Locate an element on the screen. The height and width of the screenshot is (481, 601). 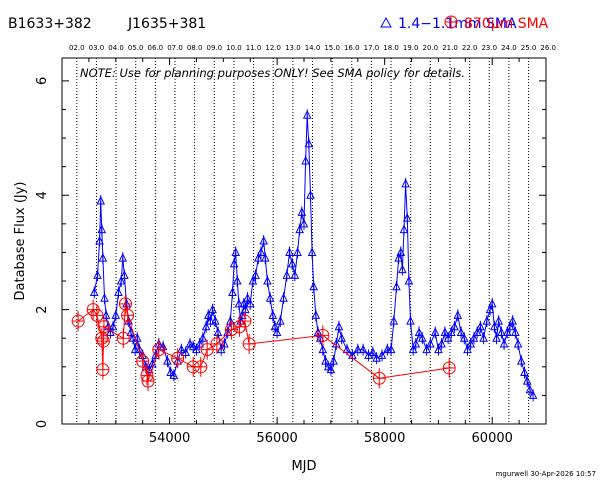
top-year-label: 17.0 is located at coordinates (372, 48).